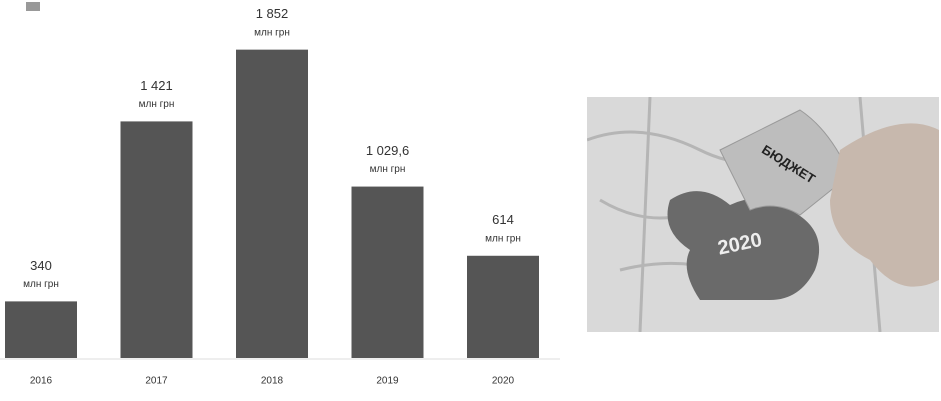 Image resolution: width=941 pixels, height=401 pixels. What do you see at coordinates (503, 381) in the screenshot?
I see `x-tick-label: 2020` at bounding box center [503, 381].